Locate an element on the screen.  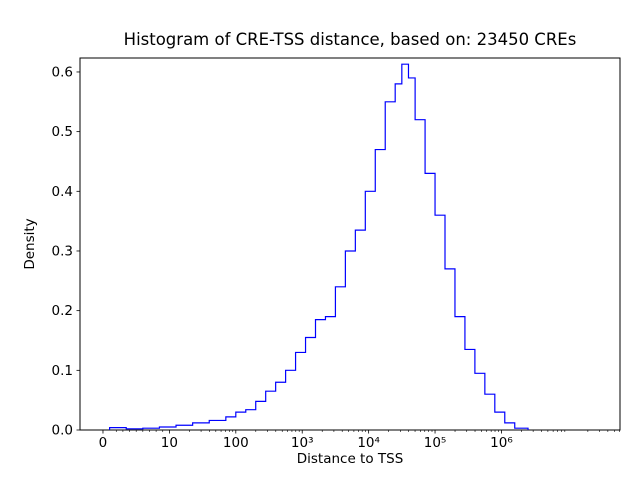
y-tick-label: 0.1 is located at coordinates (62, 371).